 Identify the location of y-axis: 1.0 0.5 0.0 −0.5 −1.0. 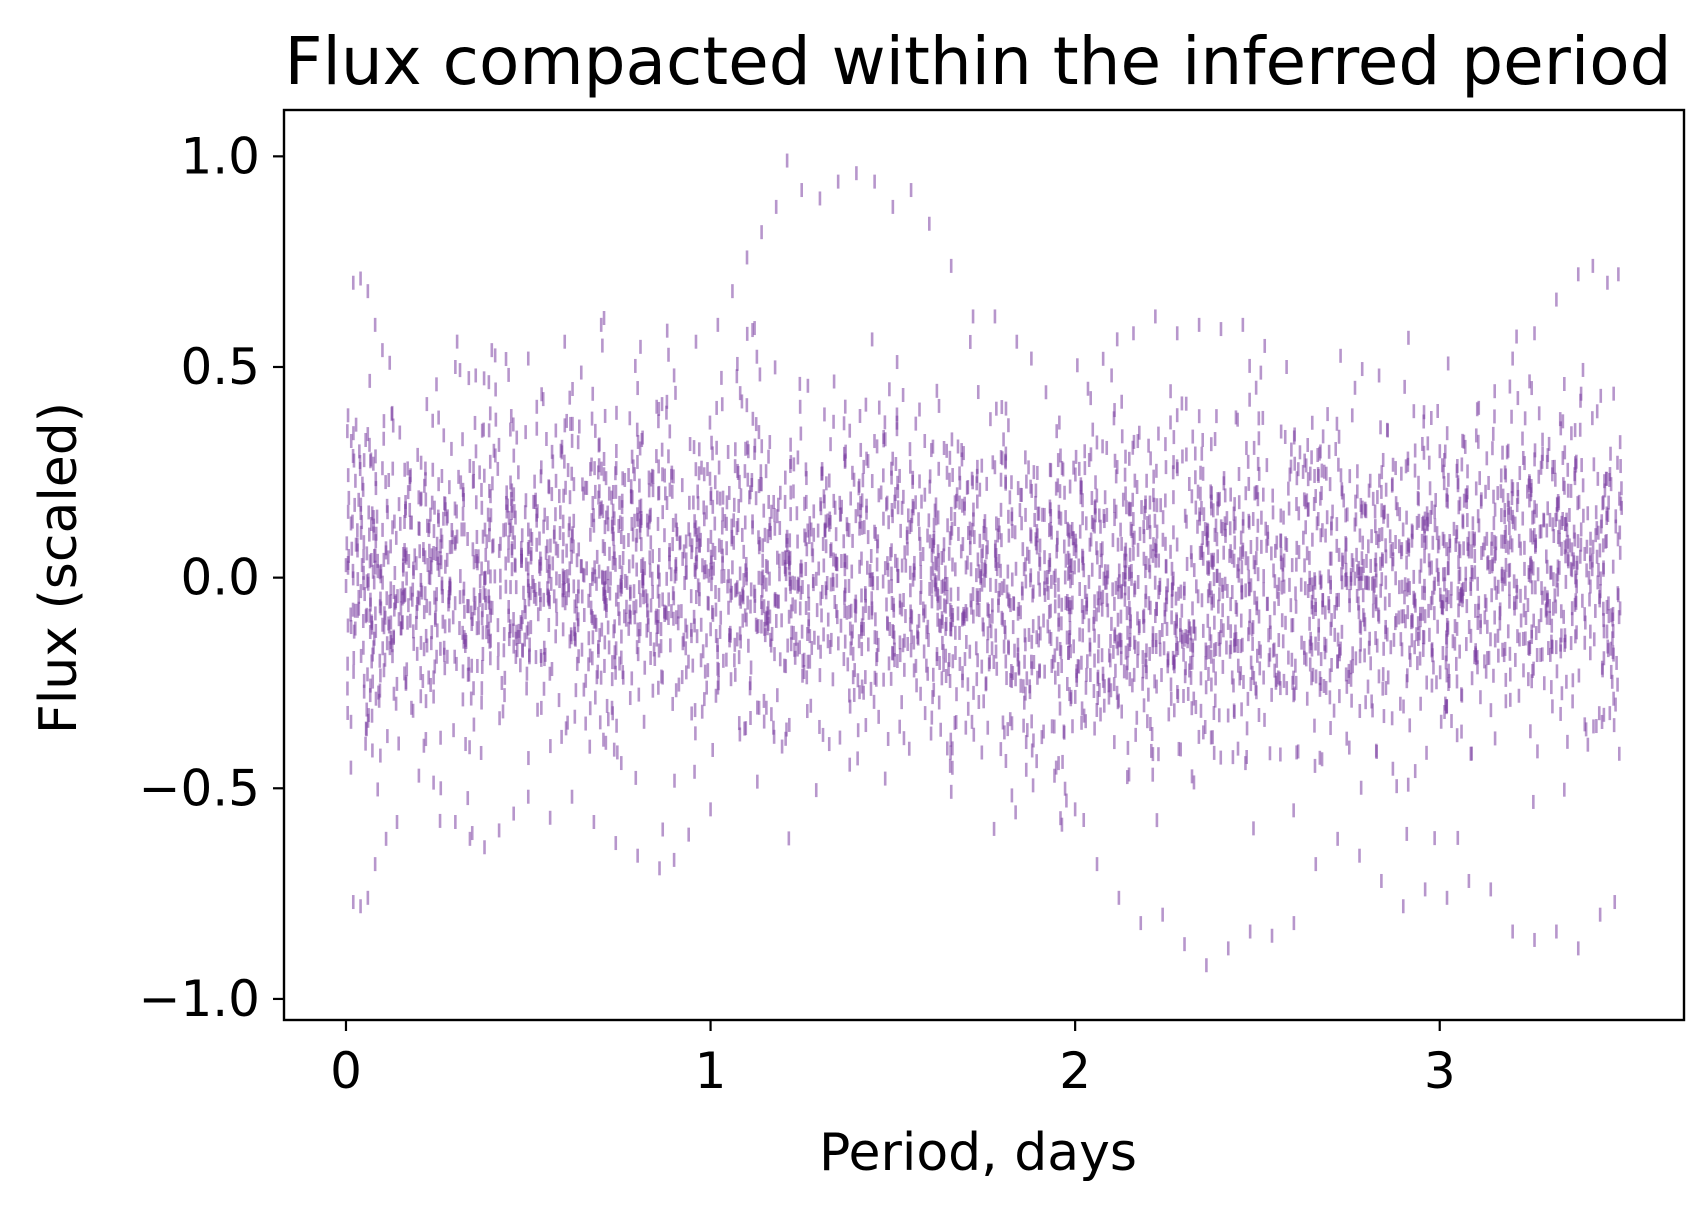
(211, 577).